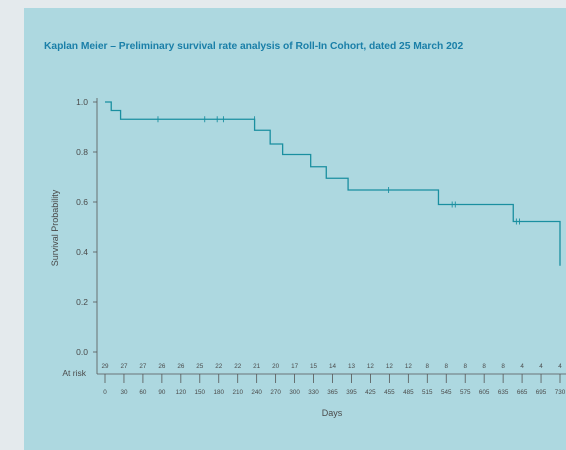 The width and height of the screenshot is (566, 450). I want to click on x-tick-label: 120, so click(181, 392).